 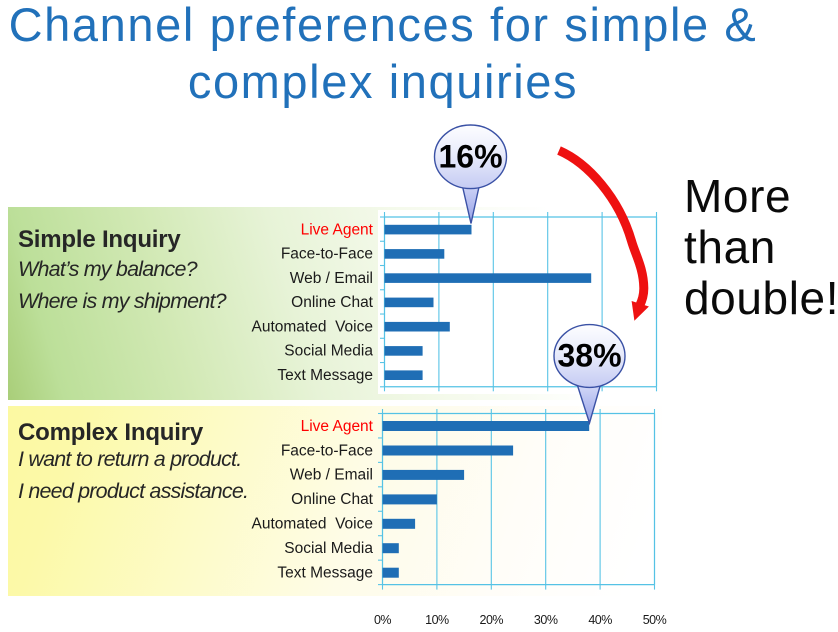 What do you see at coordinates (382, 620) in the screenshot?
I see `svg-text: 0%` at bounding box center [382, 620].